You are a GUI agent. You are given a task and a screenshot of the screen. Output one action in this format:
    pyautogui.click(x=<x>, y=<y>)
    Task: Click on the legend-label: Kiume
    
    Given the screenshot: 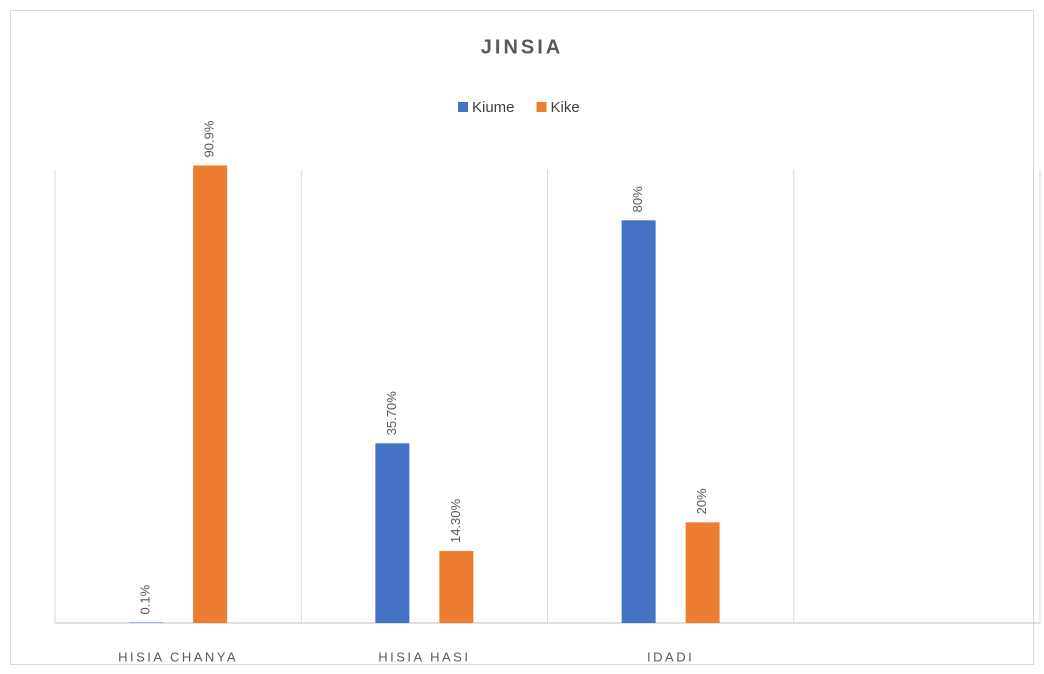 What is the action you would take?
    pyautogui.click(x=493, y=107)
    